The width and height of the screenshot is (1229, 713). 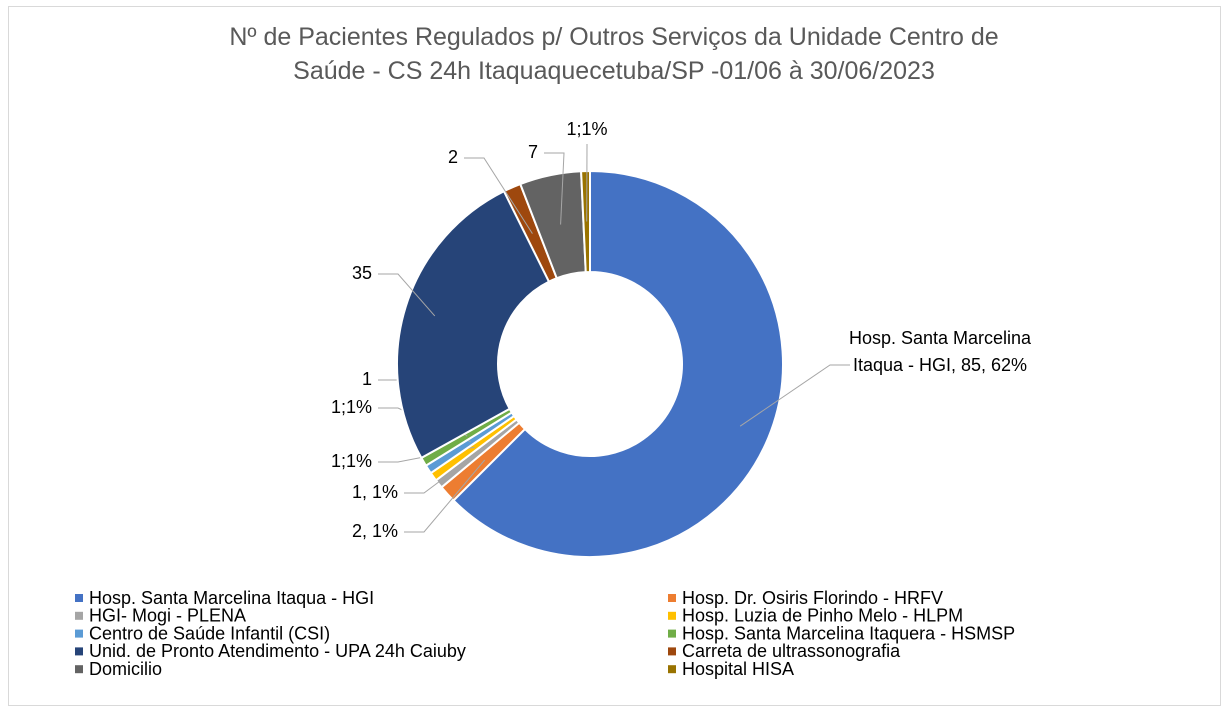 I want to click on data-label: 35, so click(x=362, y=273).